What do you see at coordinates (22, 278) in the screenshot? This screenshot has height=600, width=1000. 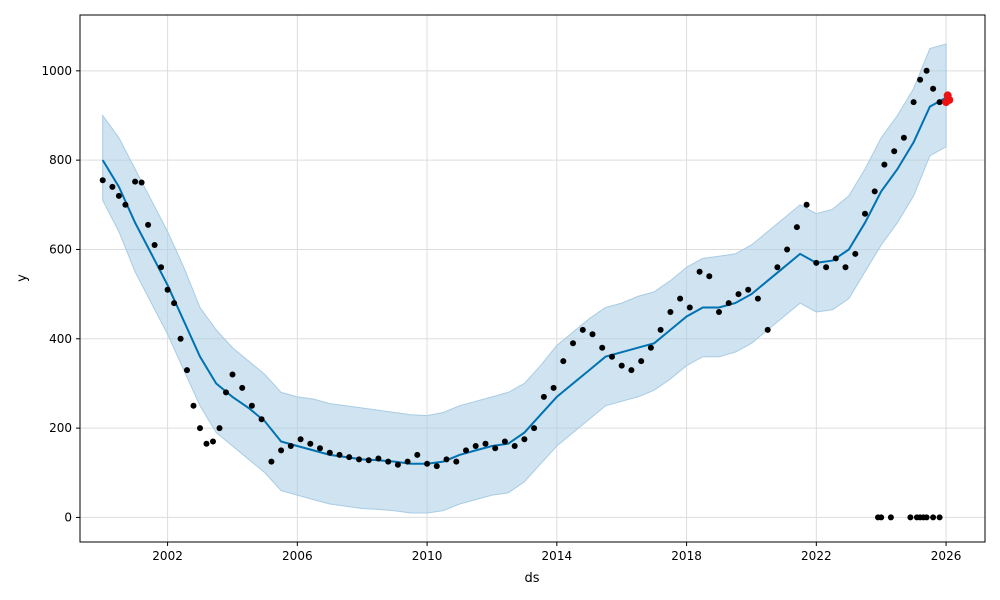 I see `y-axis-label: y` at bounding box center [22, 278].